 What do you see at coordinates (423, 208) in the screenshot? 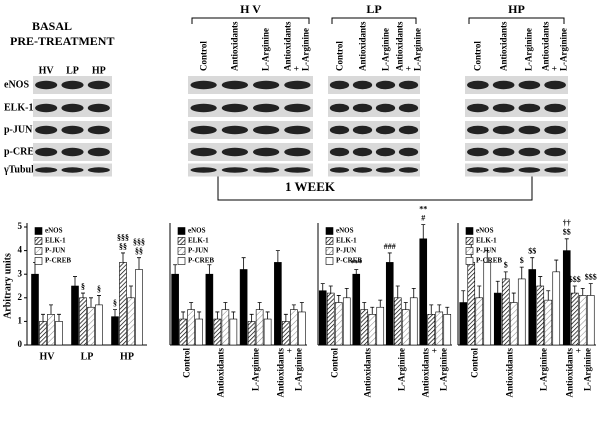
I see `annotation: **` at bounding box center [423, 208].